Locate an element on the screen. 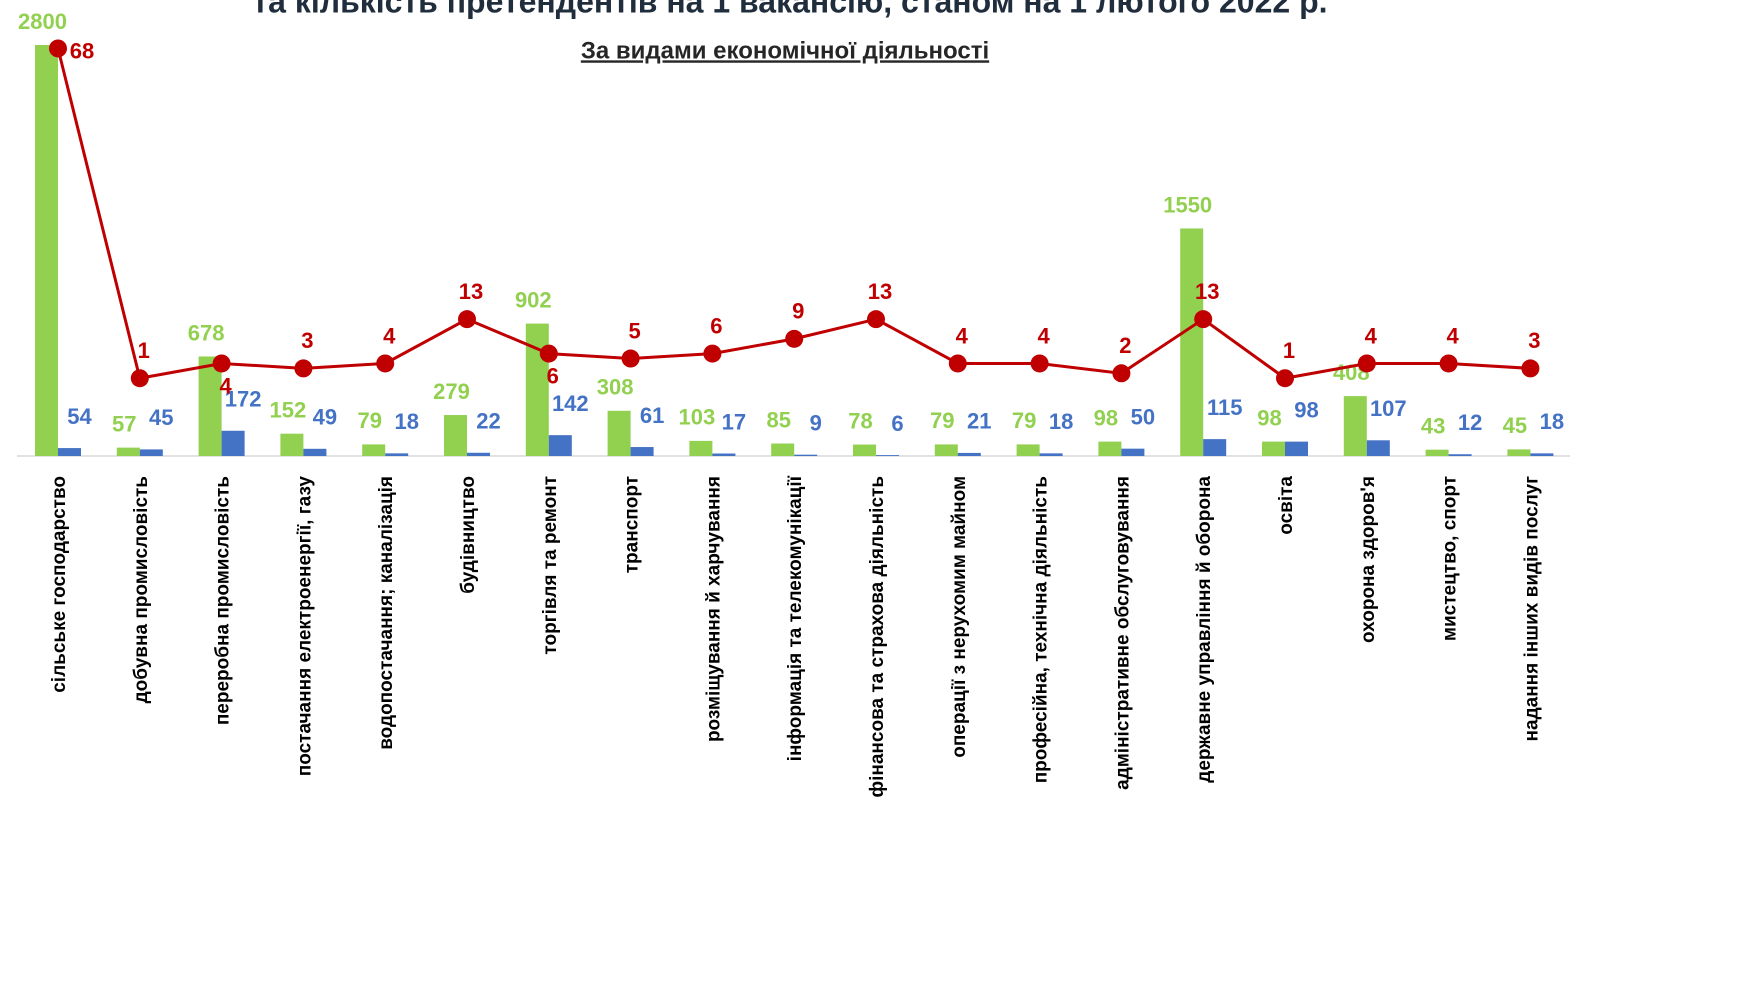 The image size is (1761, 989). data-label: 1 is located at coordinates (1289, 350).